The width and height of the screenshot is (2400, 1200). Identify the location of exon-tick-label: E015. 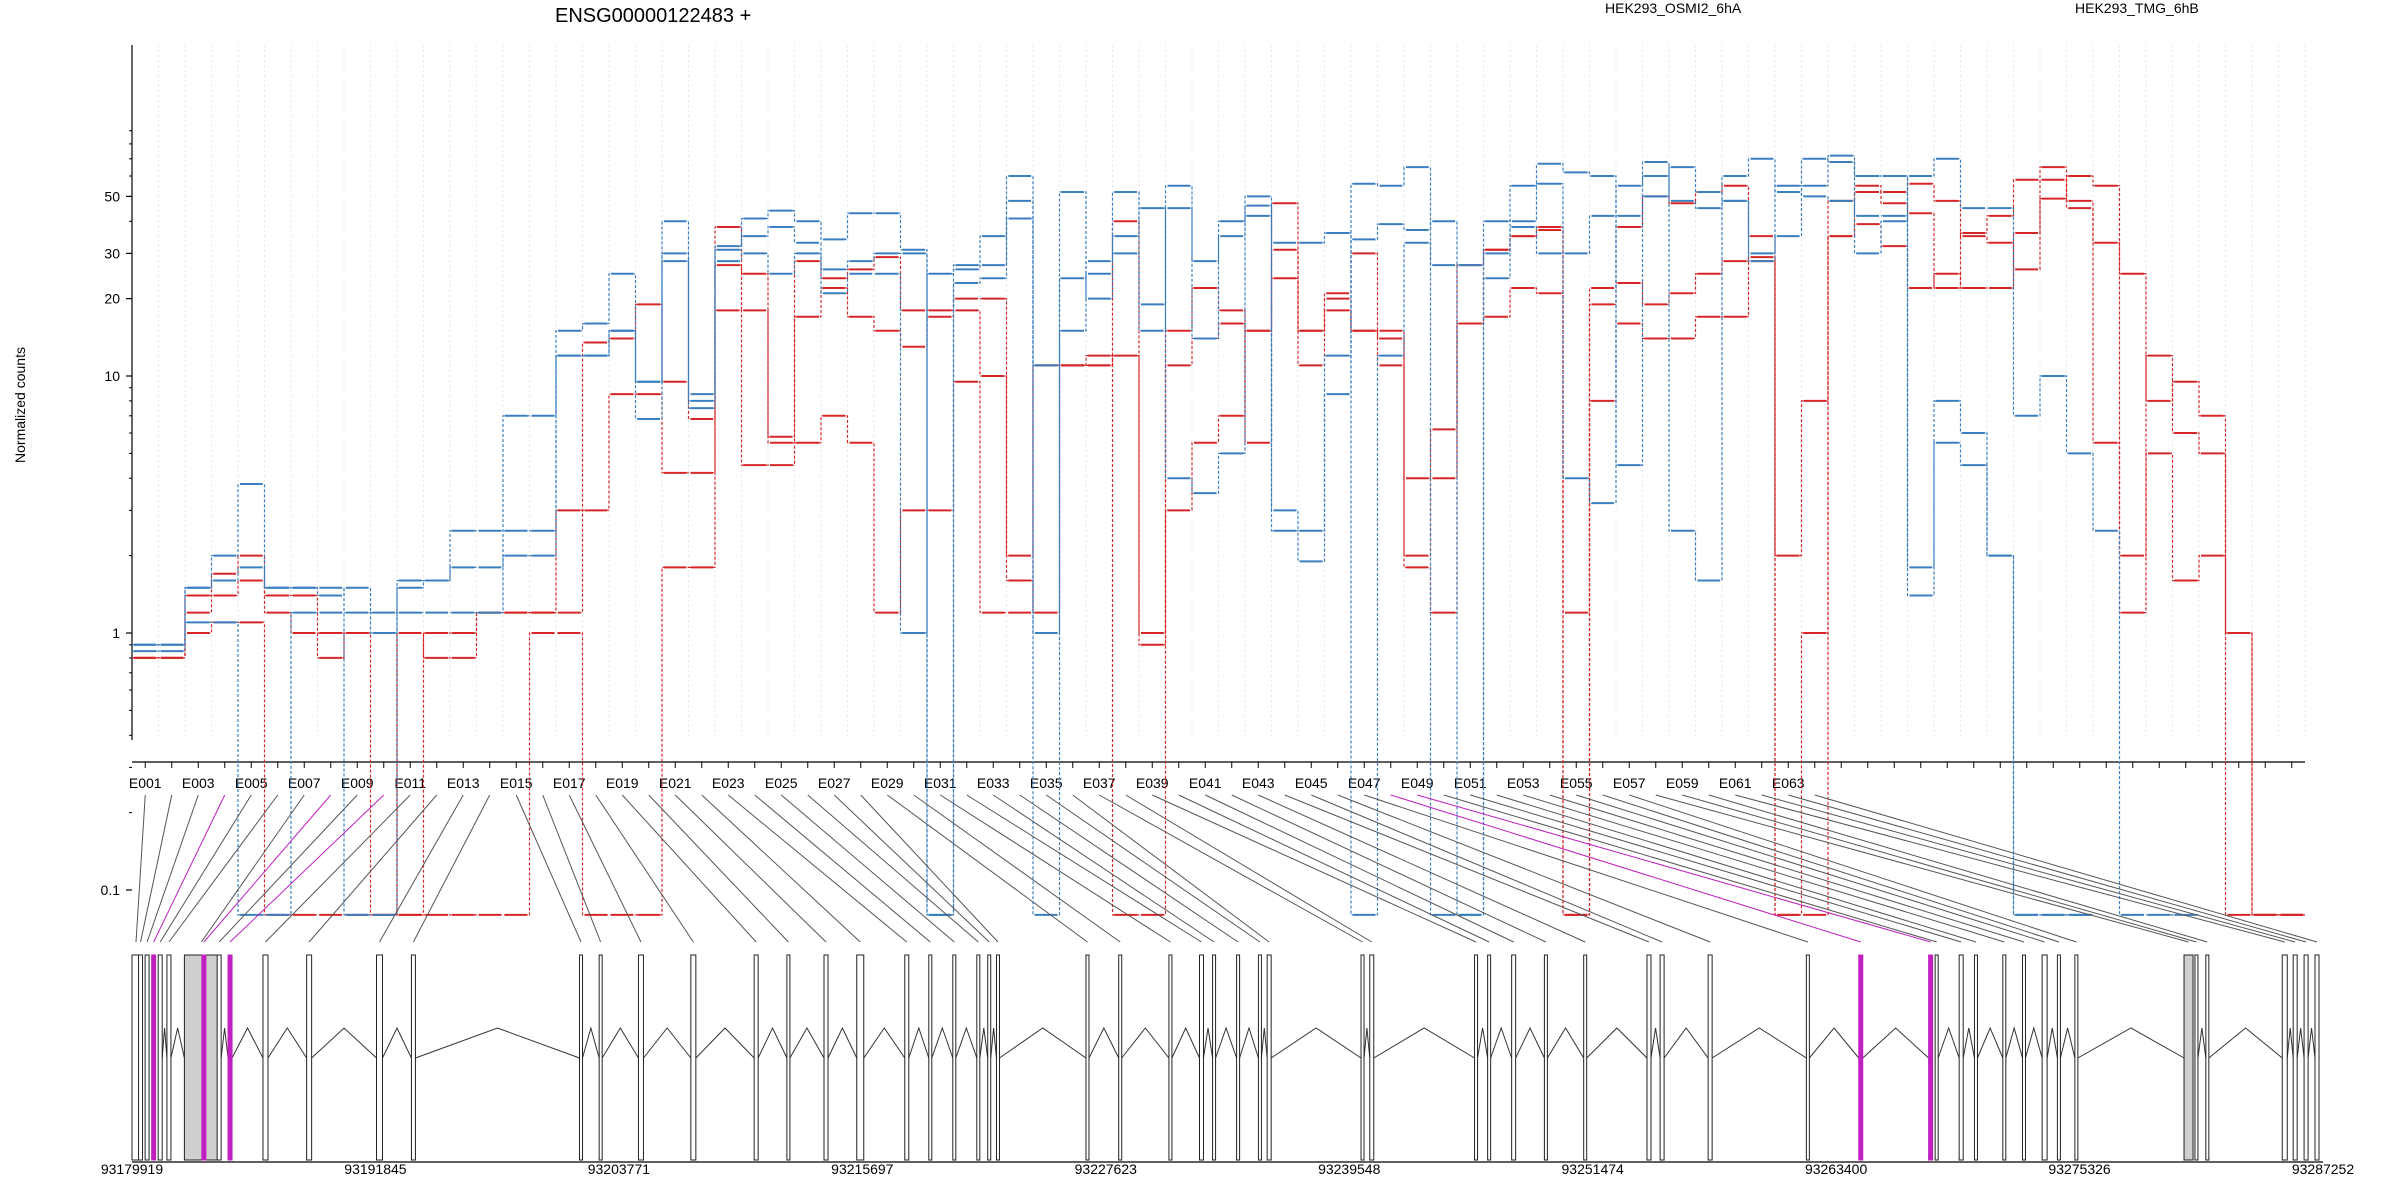
(516, 783).